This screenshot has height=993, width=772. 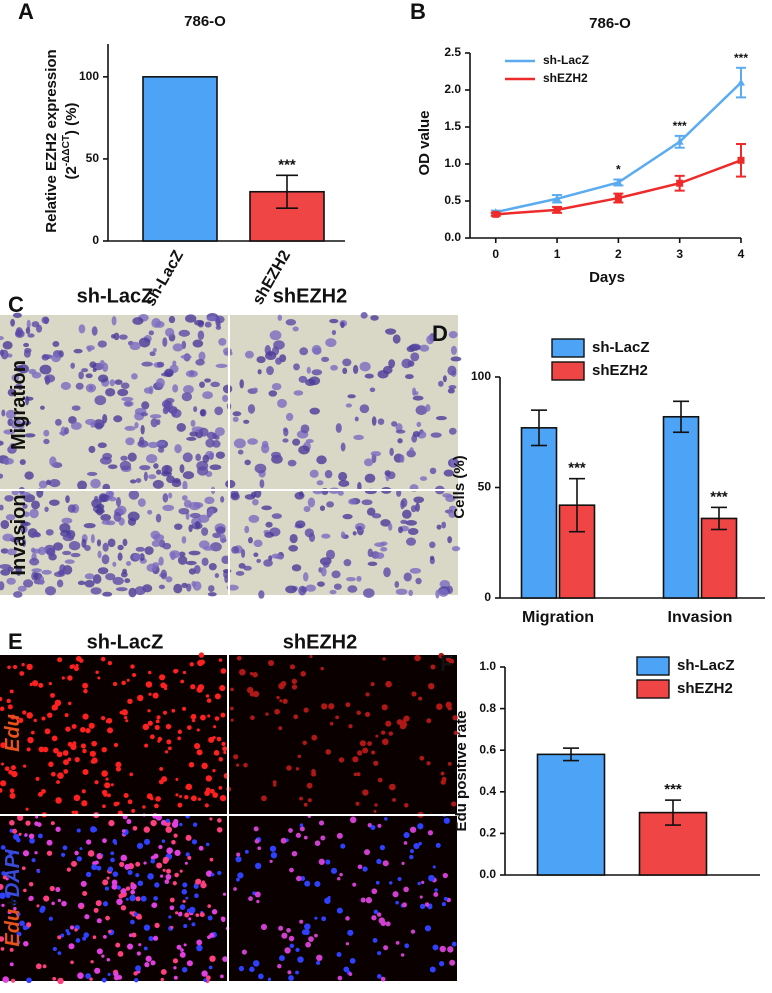 What do you see at coordinates (618, 254) in the screenshot?
I see `x-tick-label: 2` at bounding box center [618, 254].